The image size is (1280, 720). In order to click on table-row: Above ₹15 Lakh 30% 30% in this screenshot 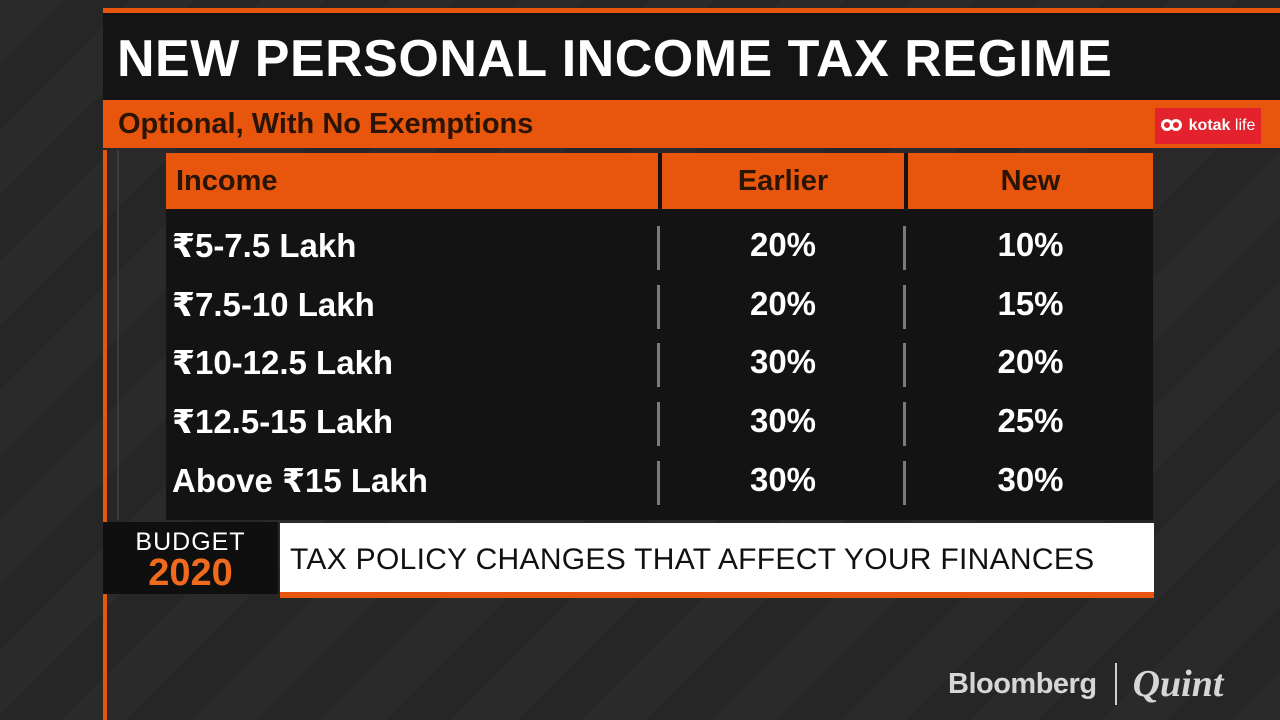, I will do `click(659, 480)`.